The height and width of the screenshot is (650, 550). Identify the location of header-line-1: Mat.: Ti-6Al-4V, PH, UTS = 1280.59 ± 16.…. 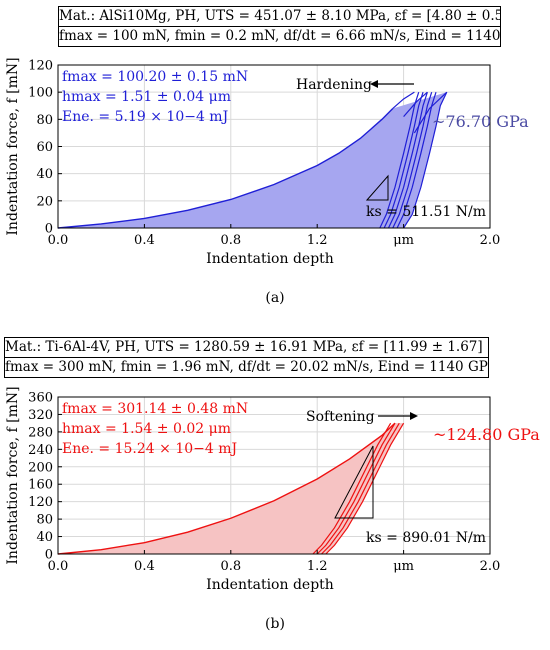
(247, 347).